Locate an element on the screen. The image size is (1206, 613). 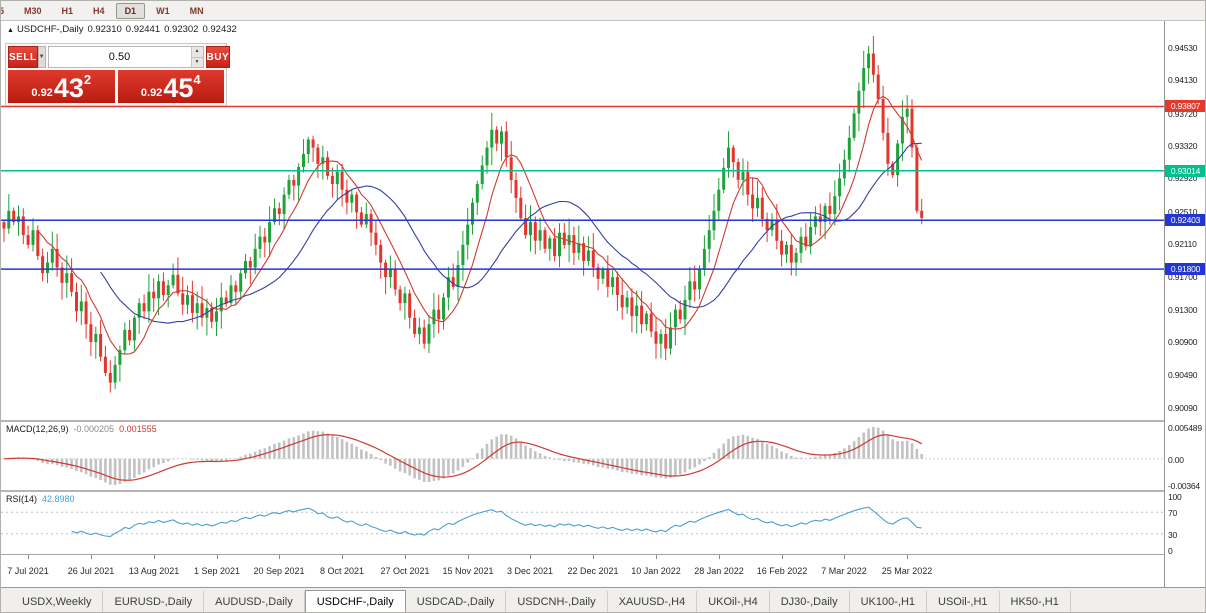
tab-audusd-daily: AUDUSD-,Daily is located at coordinates (254, 601).